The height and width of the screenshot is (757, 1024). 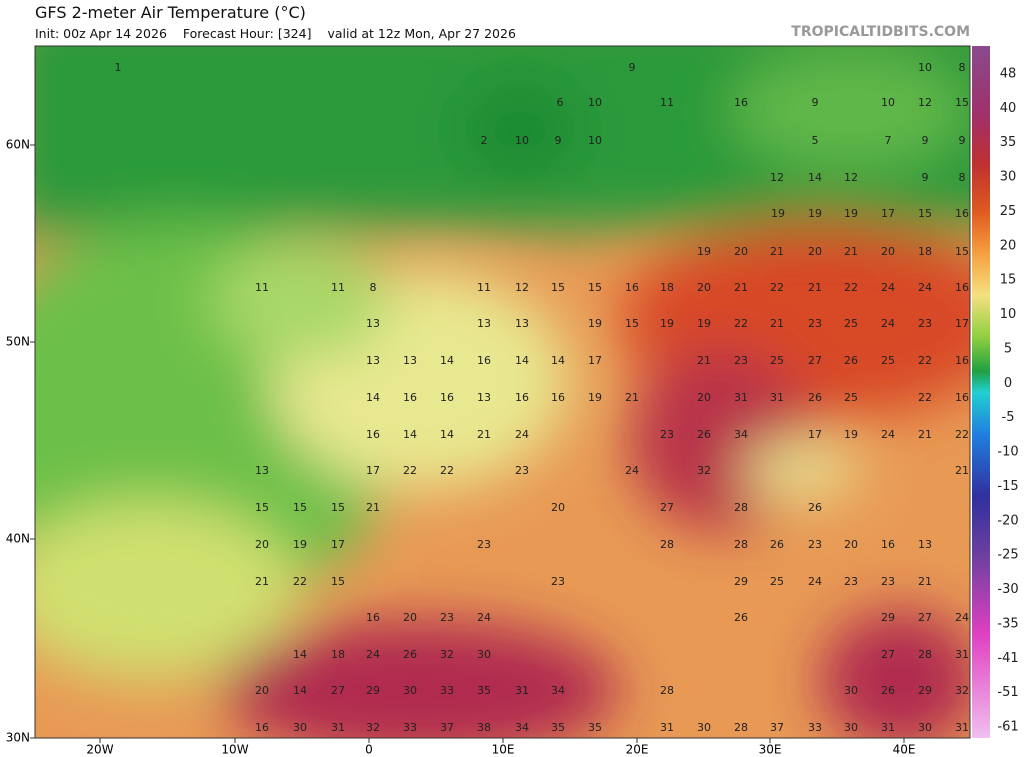 What do you see at coordinates (170, 12) in the screenshot?
I see `title: GFS 2-meter Air Temperature (°C)` at bounding box center [170, 12].